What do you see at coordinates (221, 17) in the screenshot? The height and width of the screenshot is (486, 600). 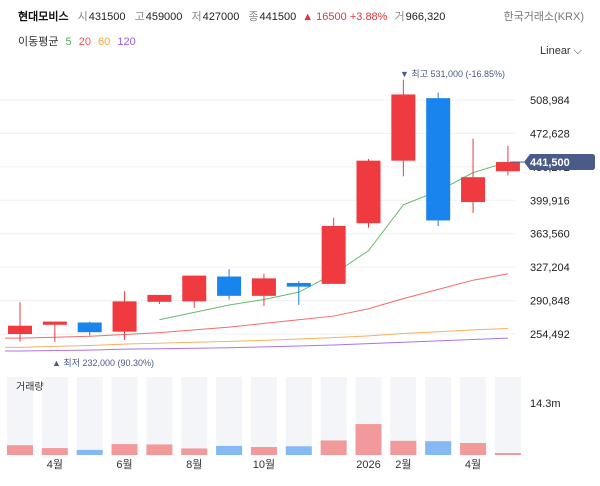 I see `low-value: 427000` at bounding box center [221, 17].